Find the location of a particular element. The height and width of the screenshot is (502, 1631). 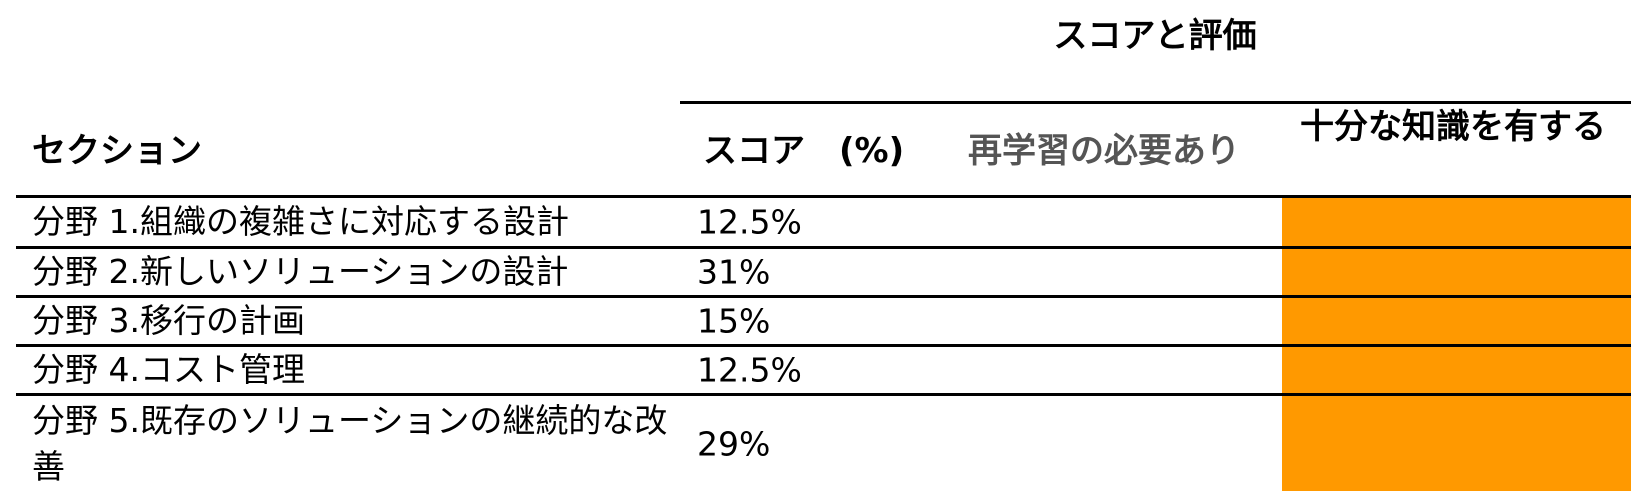

section-name: 分野 2.新しいソリューションの設計 is located at coordinates (300, 271).